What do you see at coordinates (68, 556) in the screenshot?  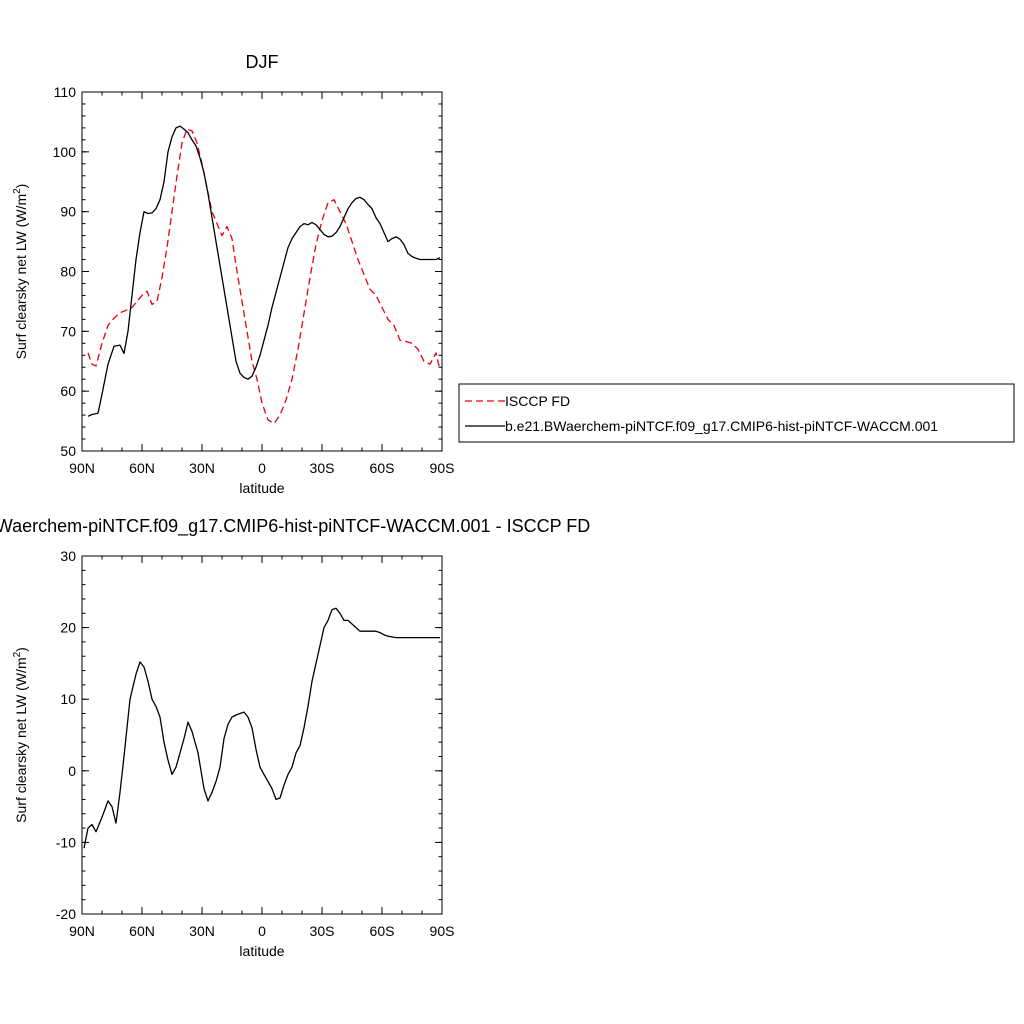 I see `y-tick-label: 30` at bounding box center [68, 556].